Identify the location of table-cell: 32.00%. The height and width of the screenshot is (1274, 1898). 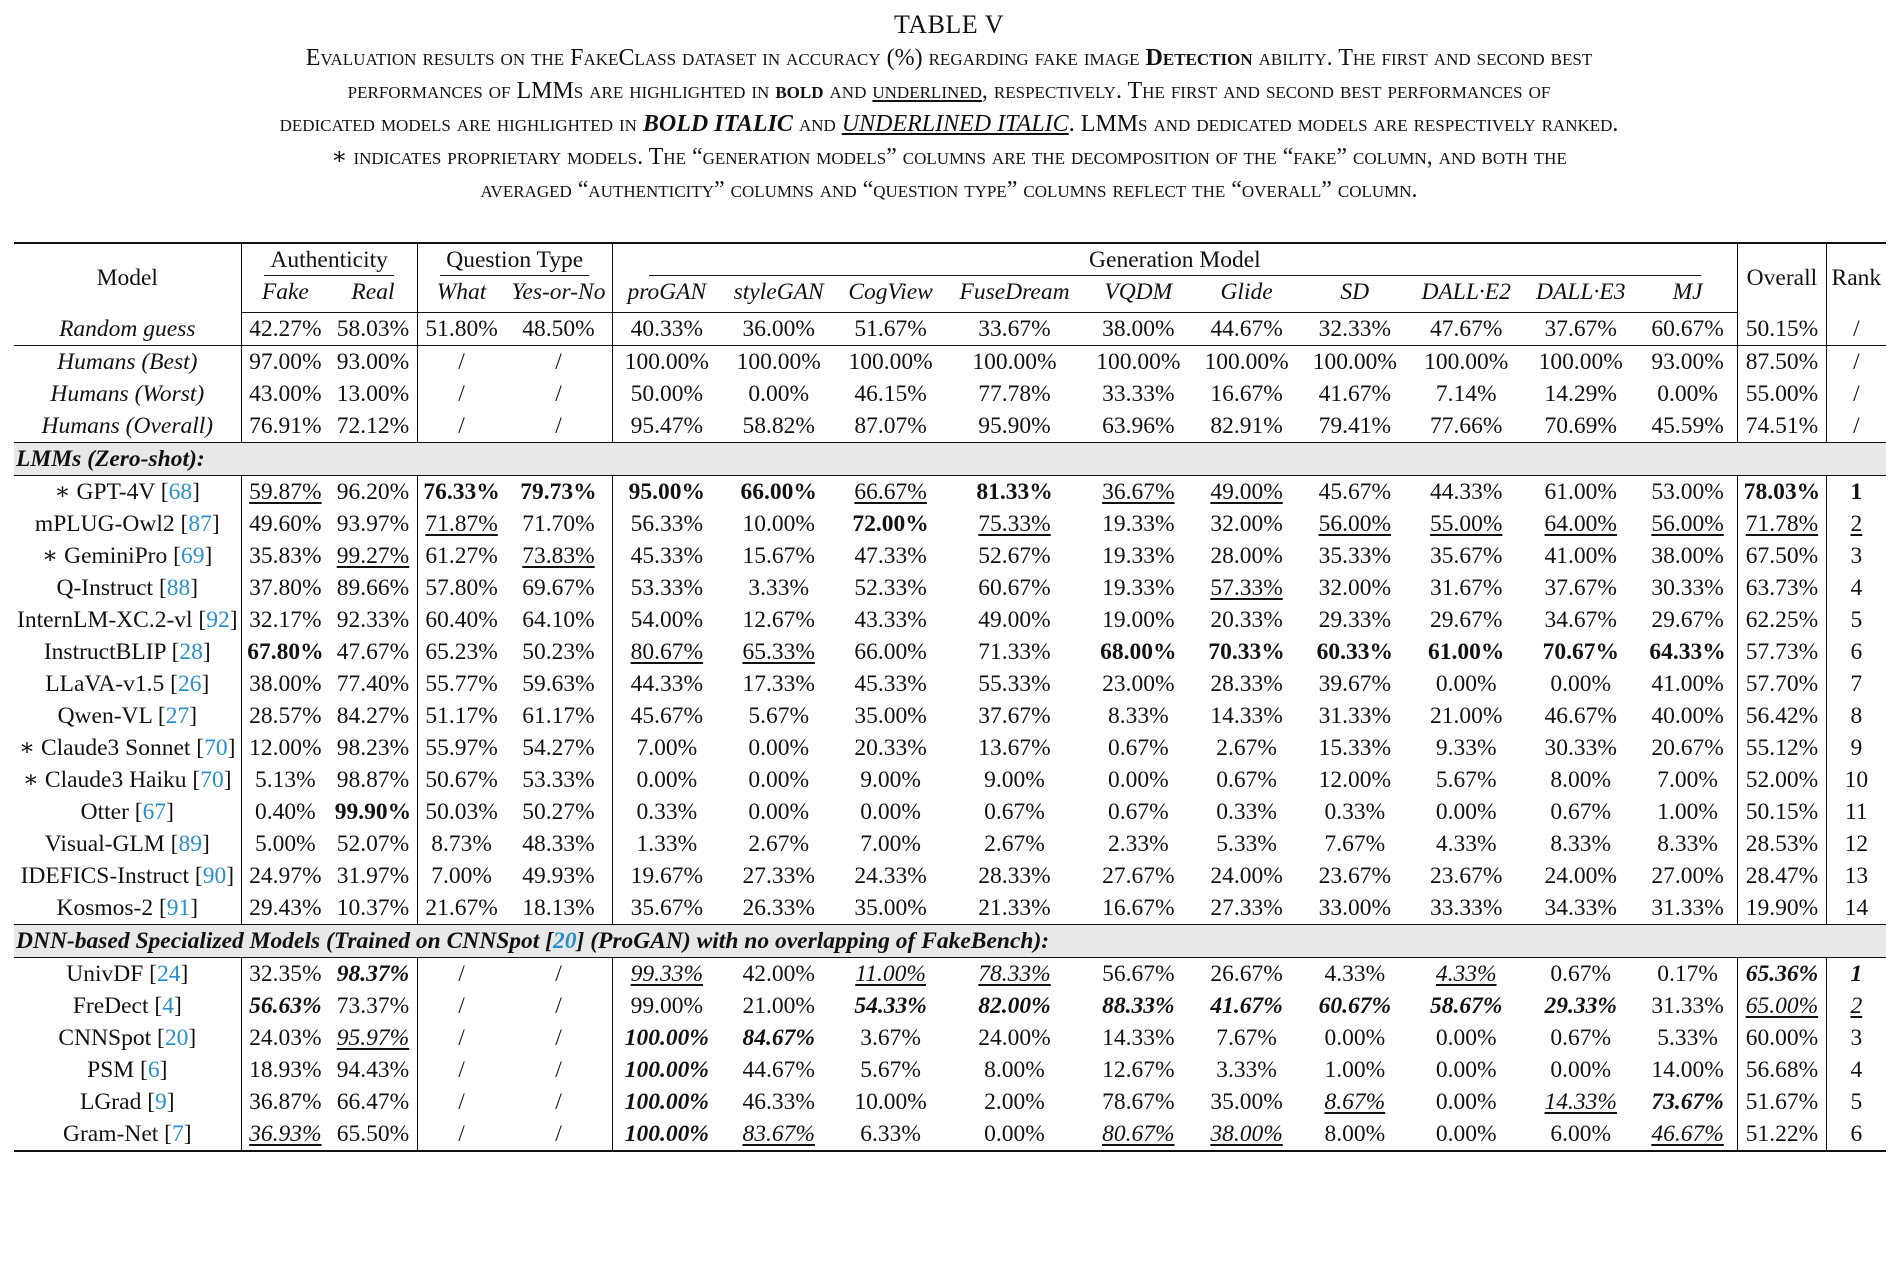
(1246, 524).